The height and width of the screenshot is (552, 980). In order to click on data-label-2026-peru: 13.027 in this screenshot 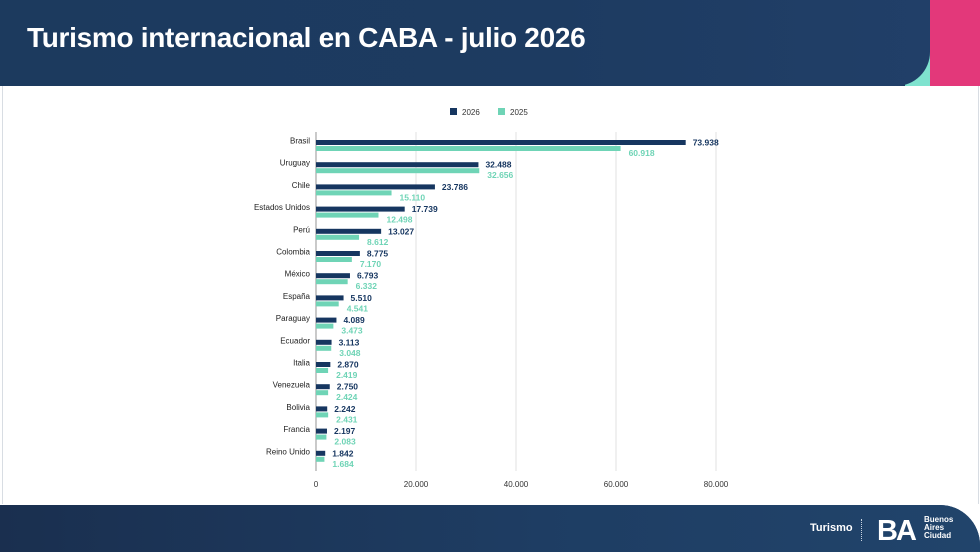, I will do `click(401, 231)`.